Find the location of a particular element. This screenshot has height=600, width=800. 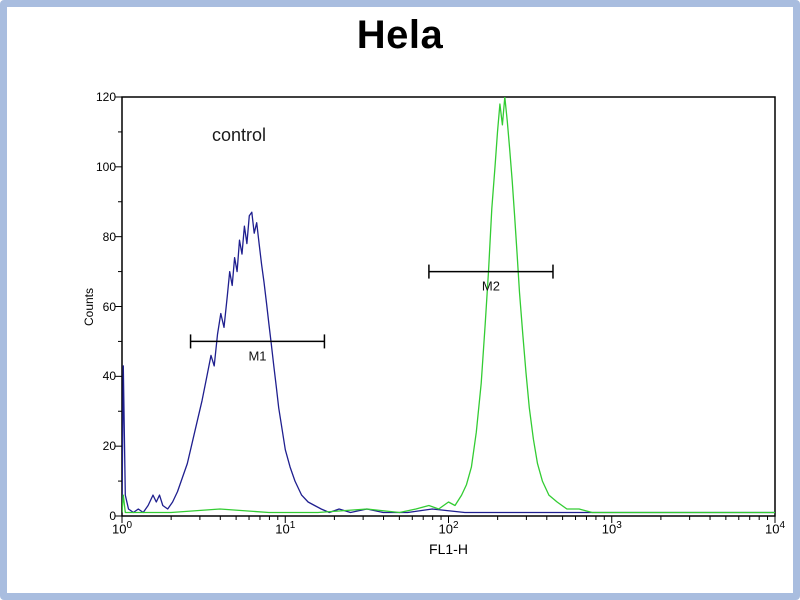

y-tick-label: 80 is located at coordinates (109, 236).